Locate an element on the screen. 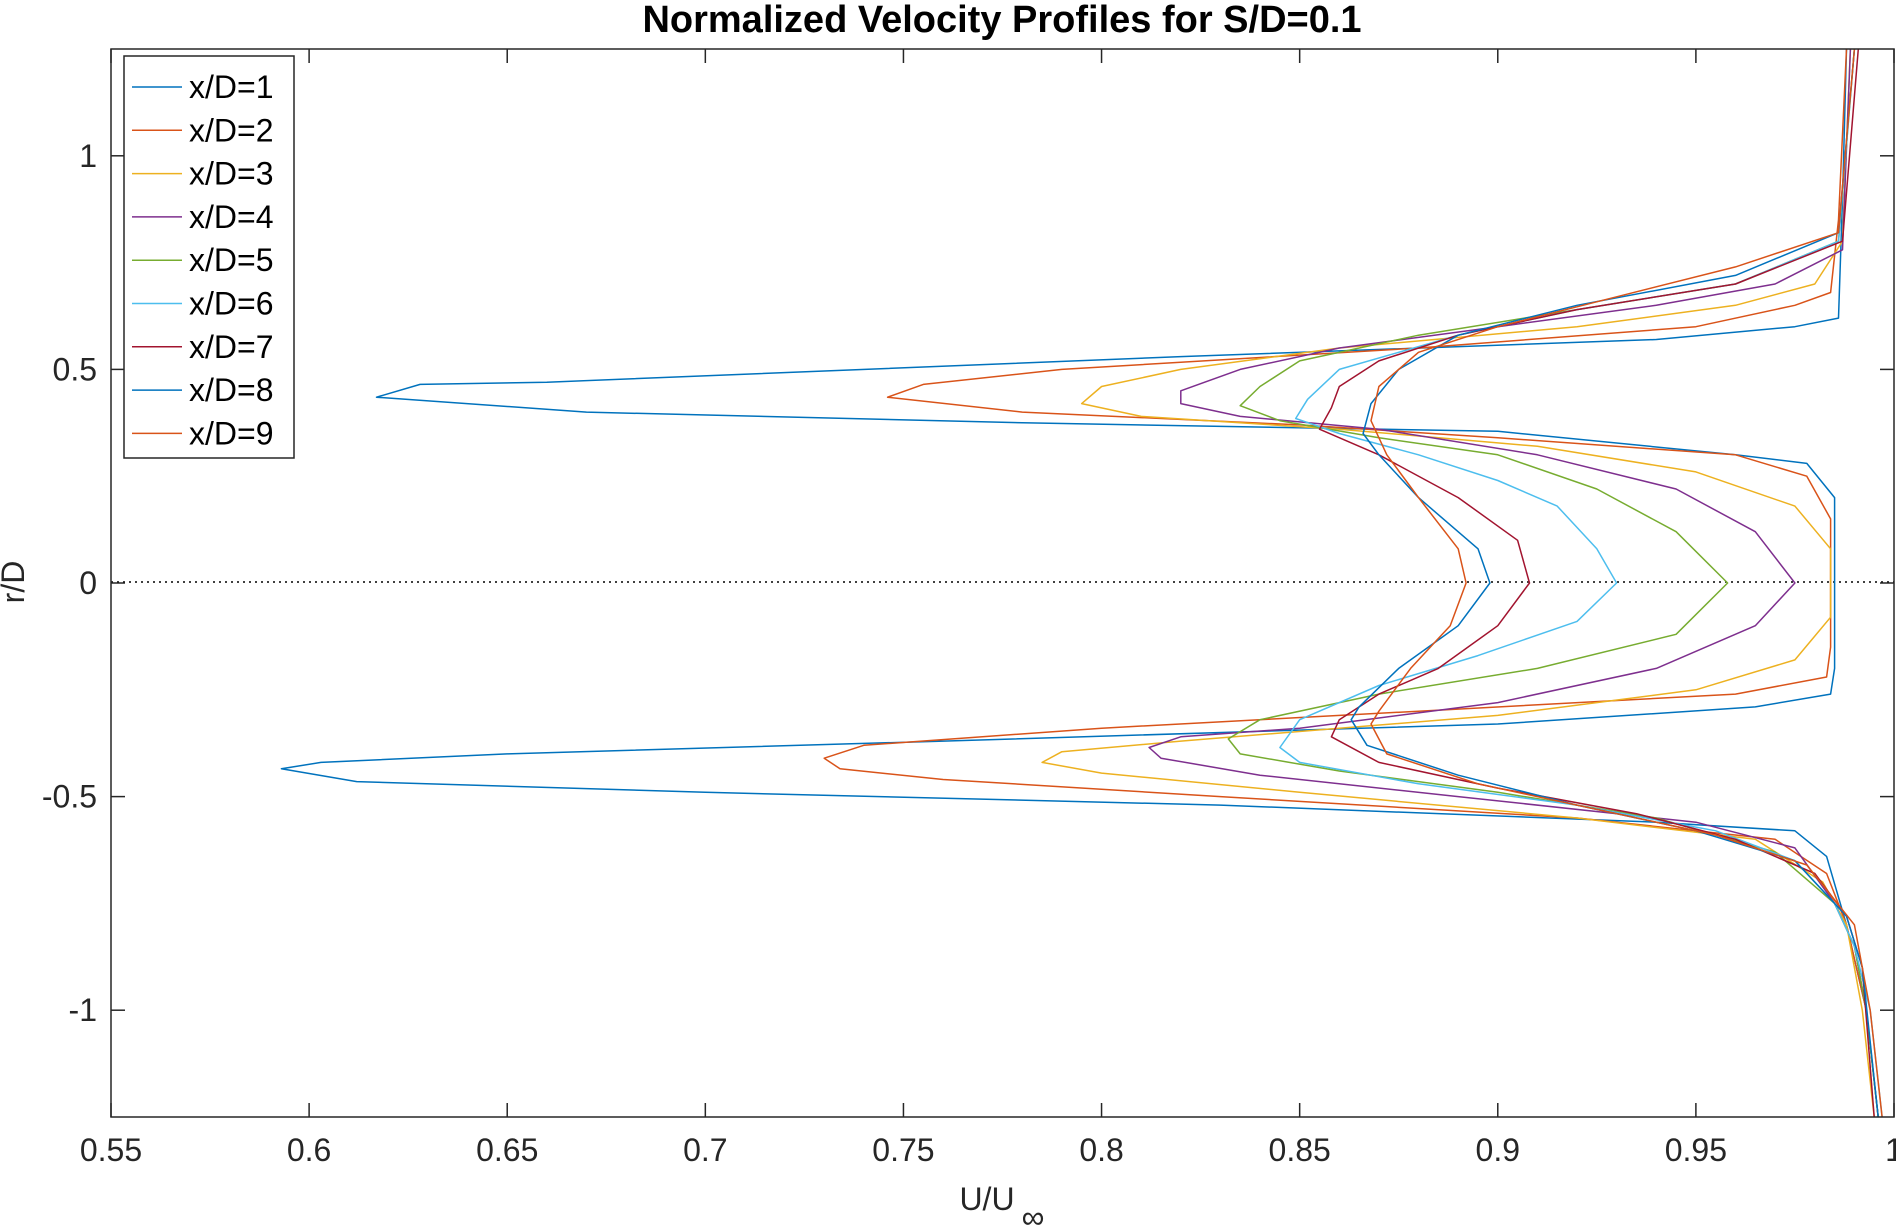 Image resolution: width=1896 pixels, height=1230 pixels. legend-label: x/D=4 is located at coordinates (231, 217).